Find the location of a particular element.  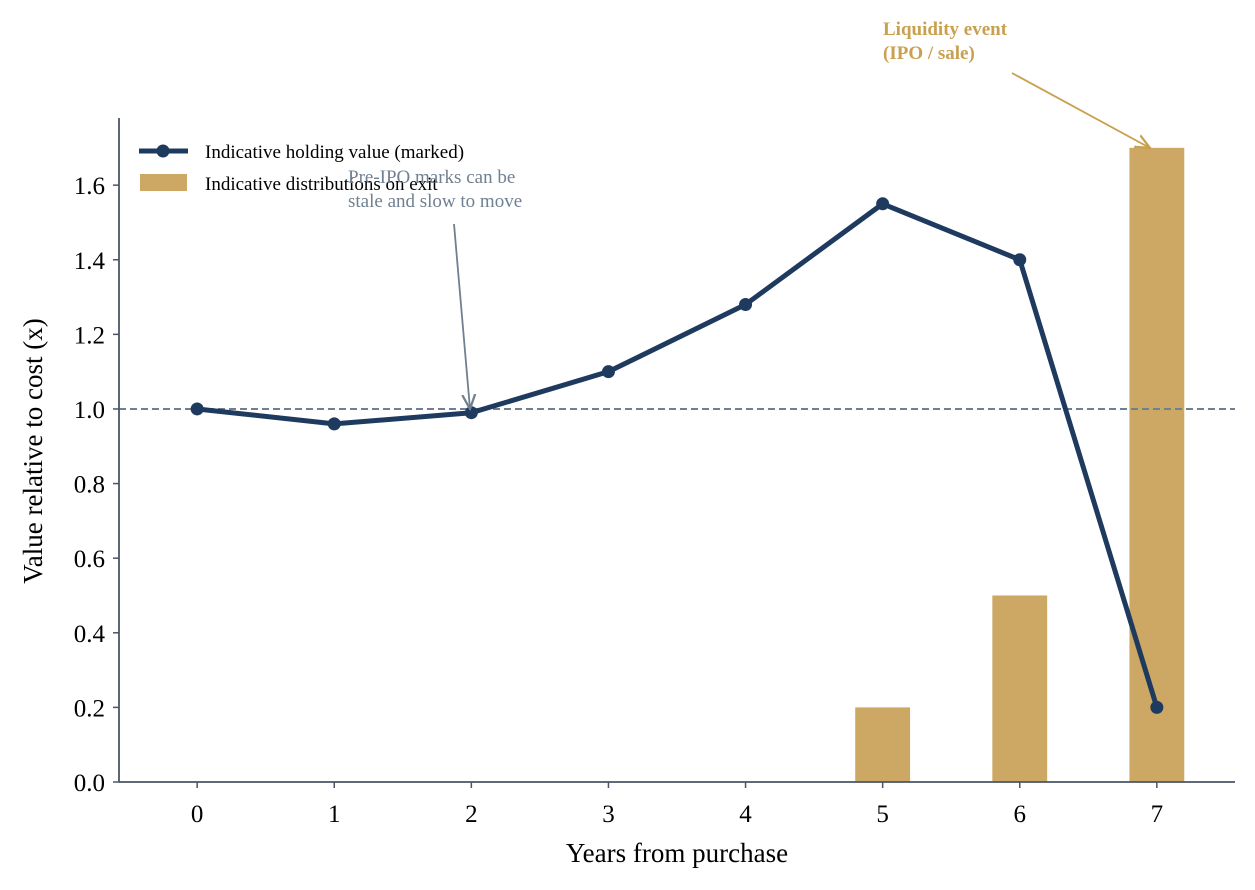

legend-label-holding-value: Indicative holding value (marked) is located at coordinates (334, 152).